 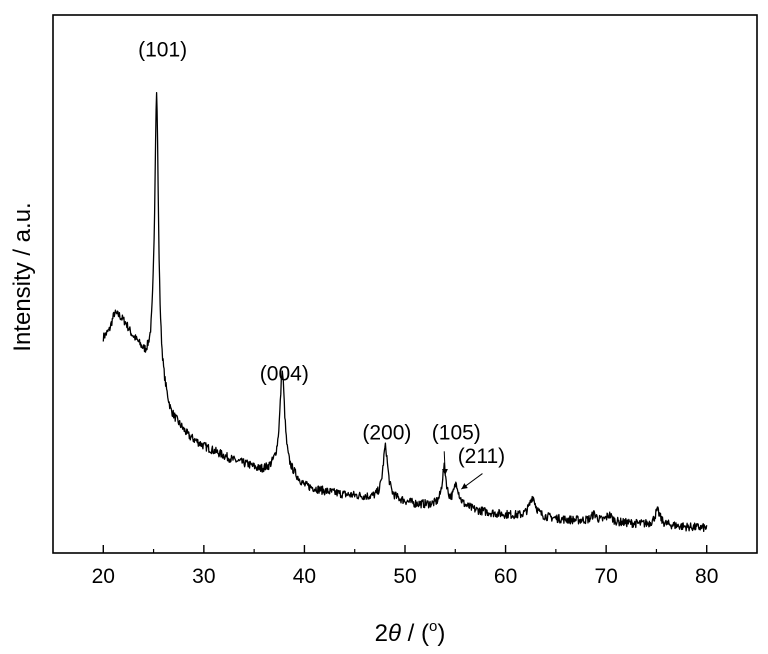 I want to click on x-axis-tick-labels: 20 30 40 50 60 70 80, so click(x=405, y=576).